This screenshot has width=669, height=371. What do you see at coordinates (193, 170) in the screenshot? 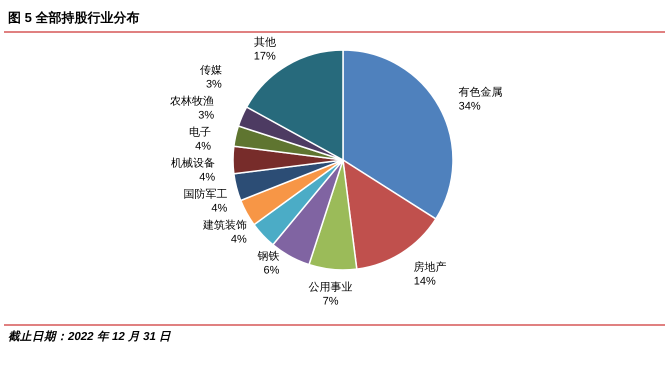
I see `label: 机械设备 4%` at bounding box center [193, 170].